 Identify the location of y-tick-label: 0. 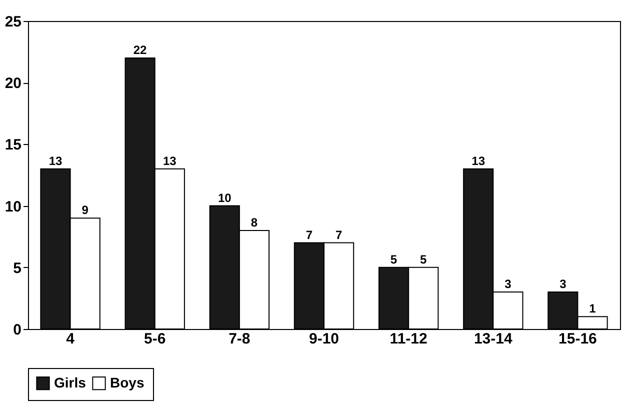
(17, 330).